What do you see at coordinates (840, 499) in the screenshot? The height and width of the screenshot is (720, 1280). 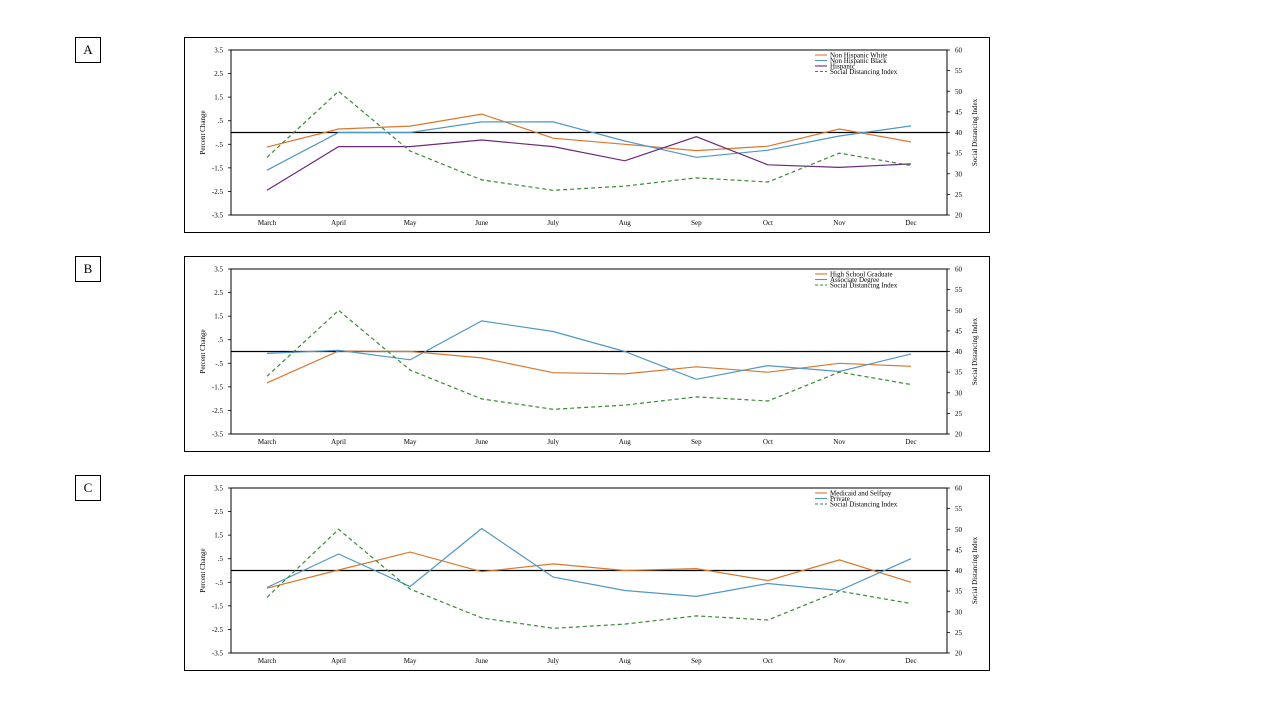 I see `legend-label: Private` at bounding box center [840, 499].